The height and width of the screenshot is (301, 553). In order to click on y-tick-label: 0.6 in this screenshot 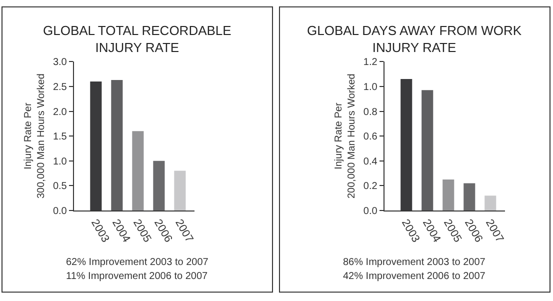, I will do `click(370, 137)`.